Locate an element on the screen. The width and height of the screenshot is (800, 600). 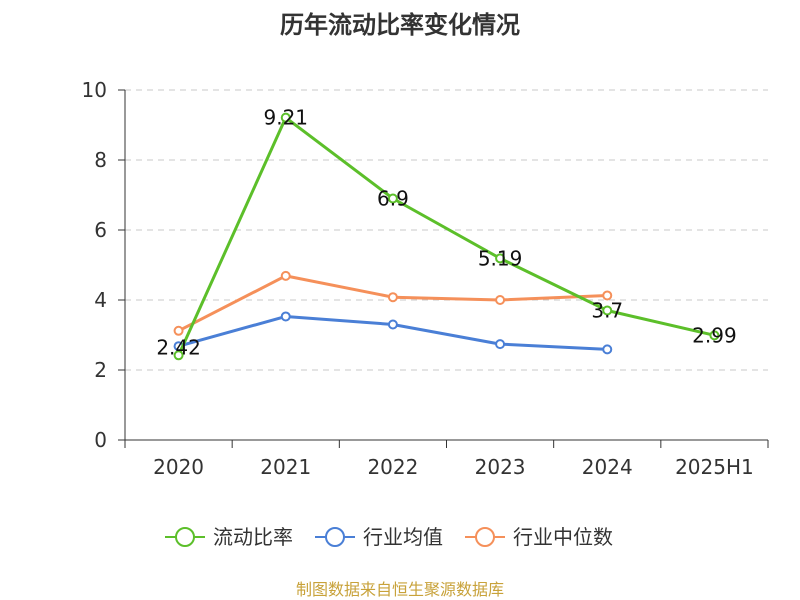
x-tick-label: 2022 is located at coordinates (392, 467).